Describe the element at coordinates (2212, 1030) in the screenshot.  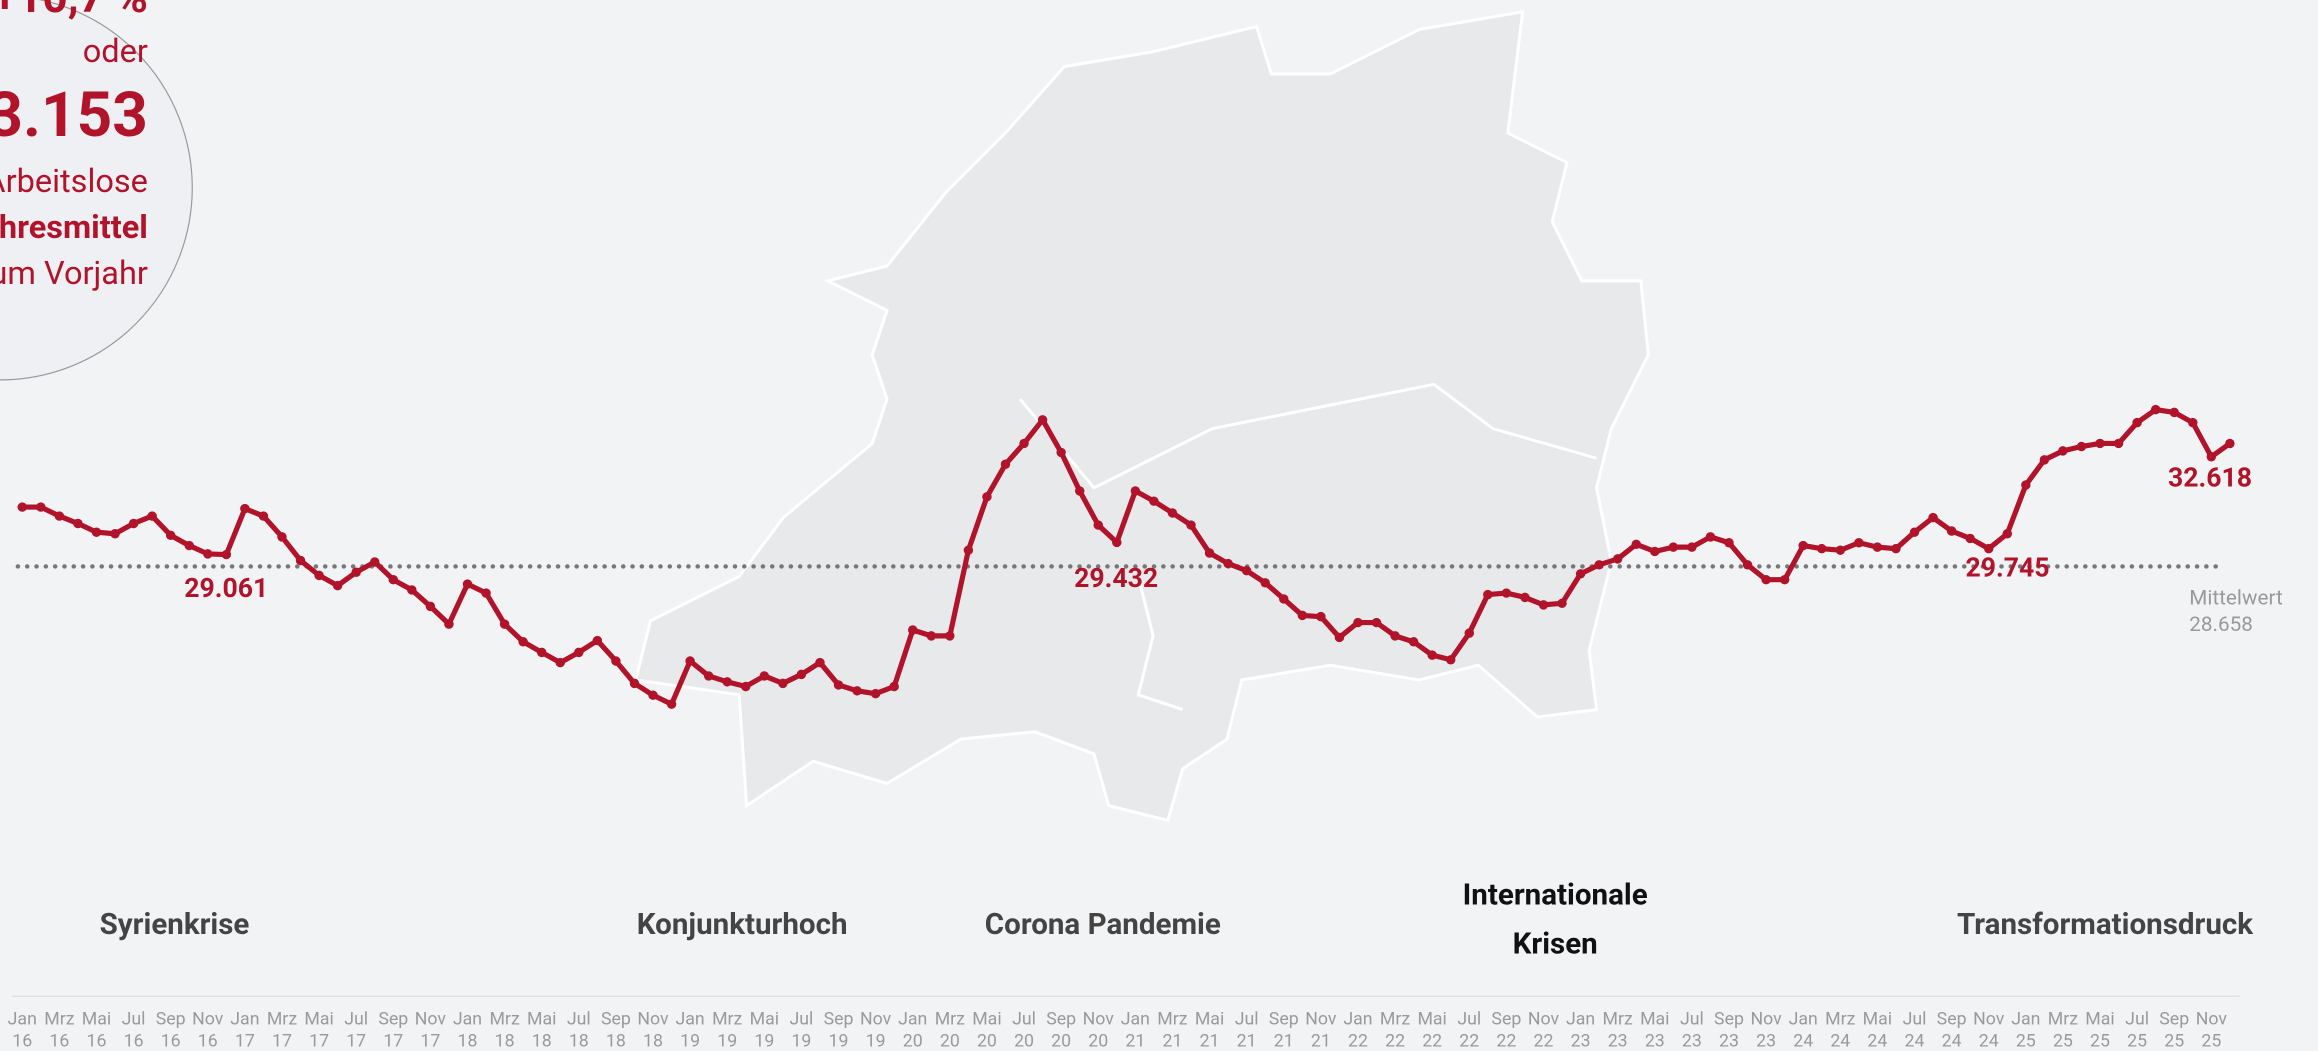
I see `x-tick-label: Nov 25` at that location.